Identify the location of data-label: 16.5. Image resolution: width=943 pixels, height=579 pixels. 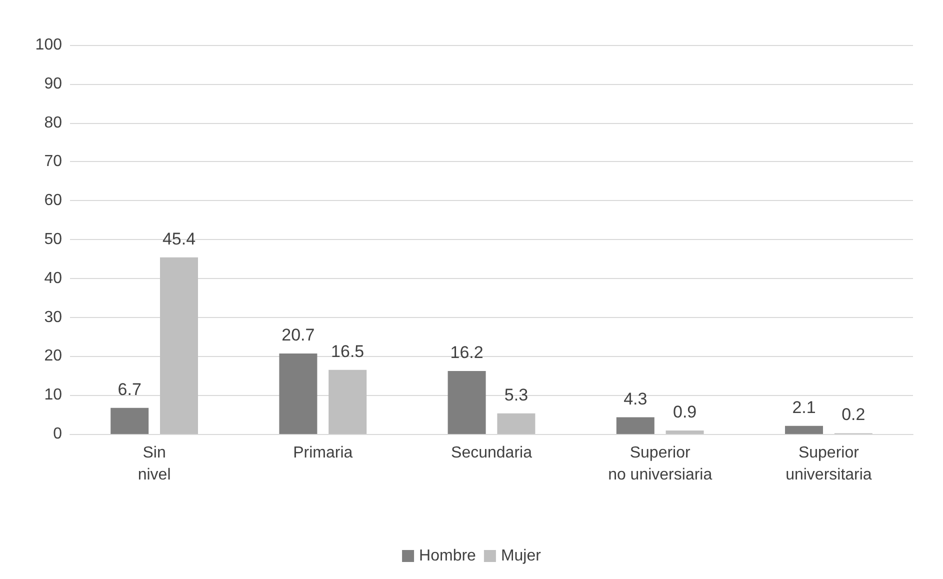
(347, 351).